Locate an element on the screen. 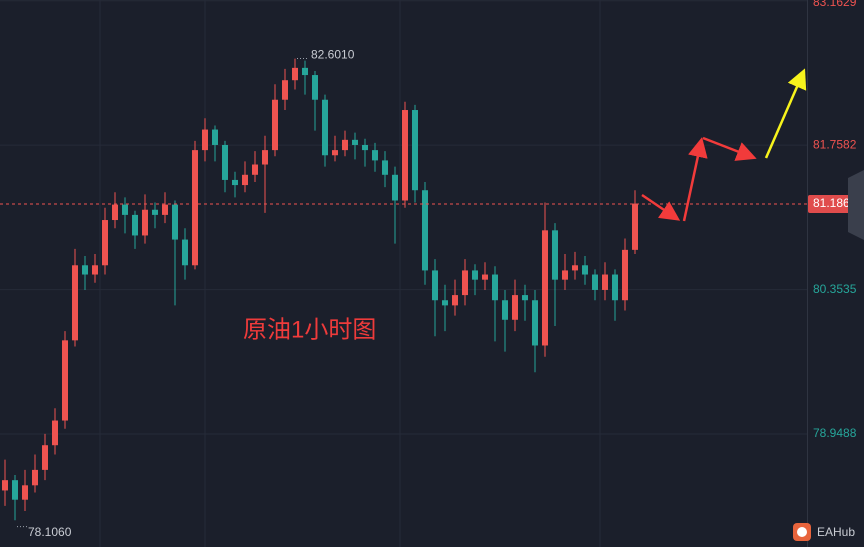  watermark-text: EAHub is located at coordinates (836, 532).